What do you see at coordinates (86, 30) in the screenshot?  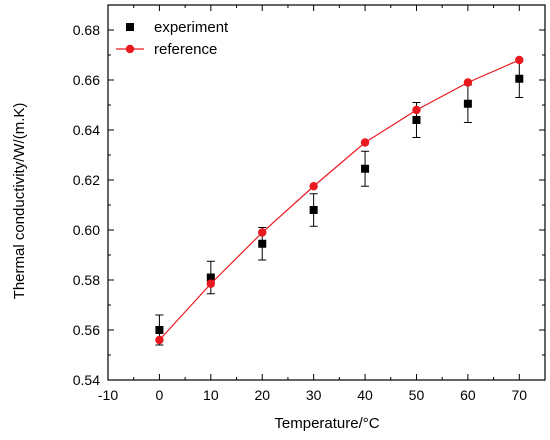 I see `y-tick-label: 0.68` at bounding box center [86, 30].